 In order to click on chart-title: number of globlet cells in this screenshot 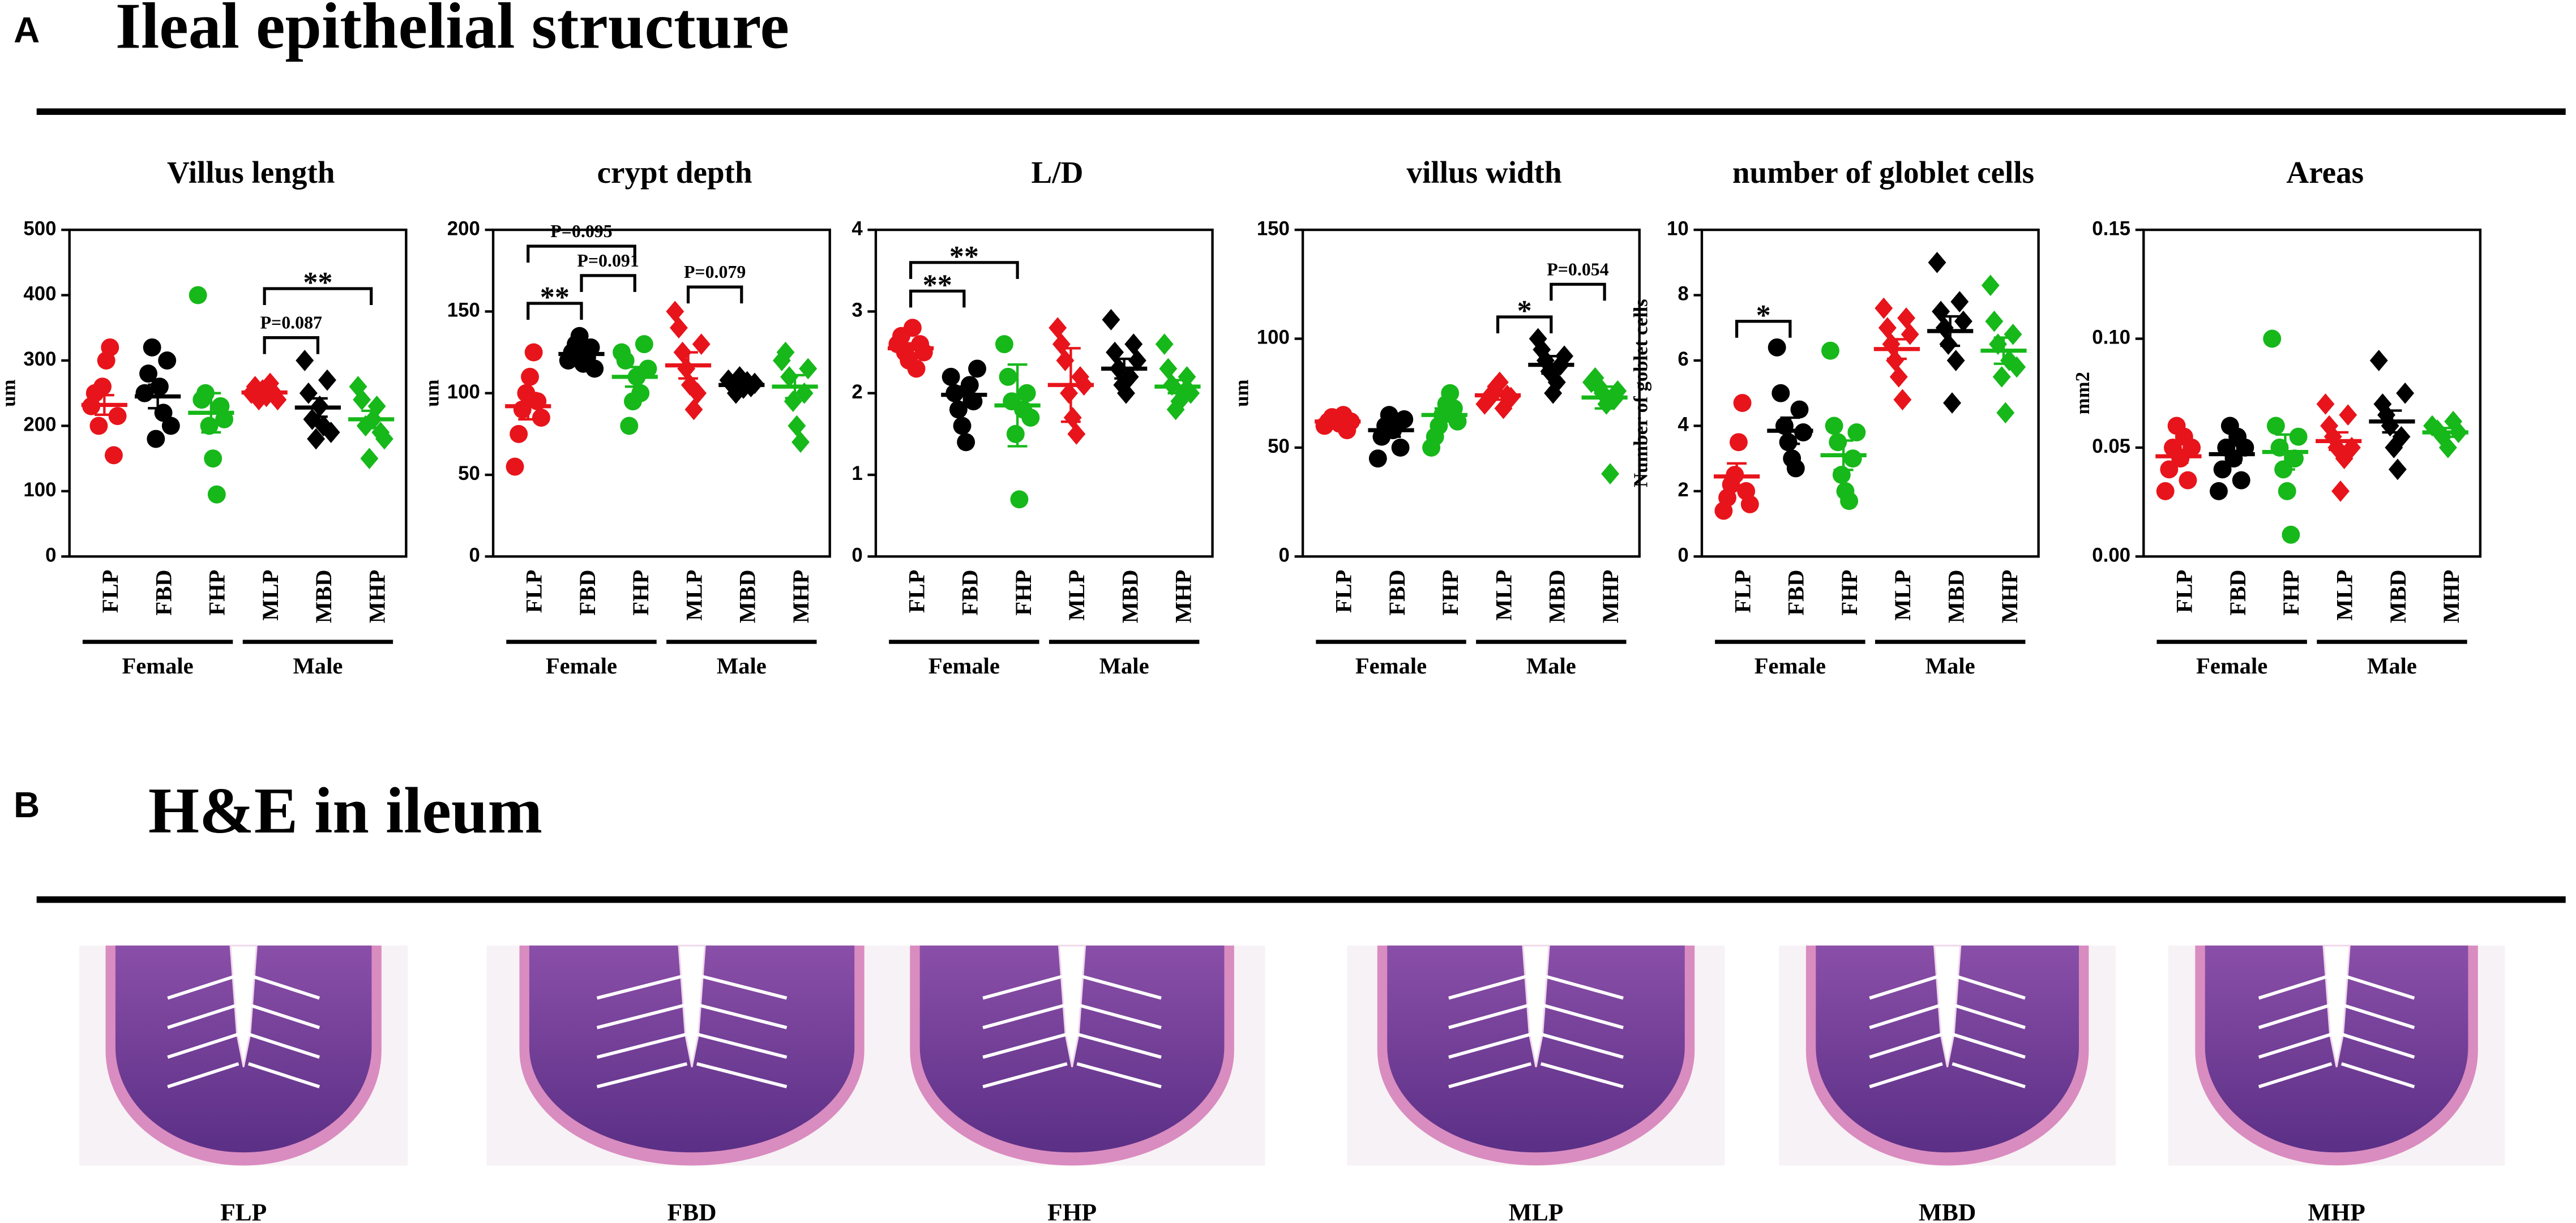, I will do `click(1883, 172)`.